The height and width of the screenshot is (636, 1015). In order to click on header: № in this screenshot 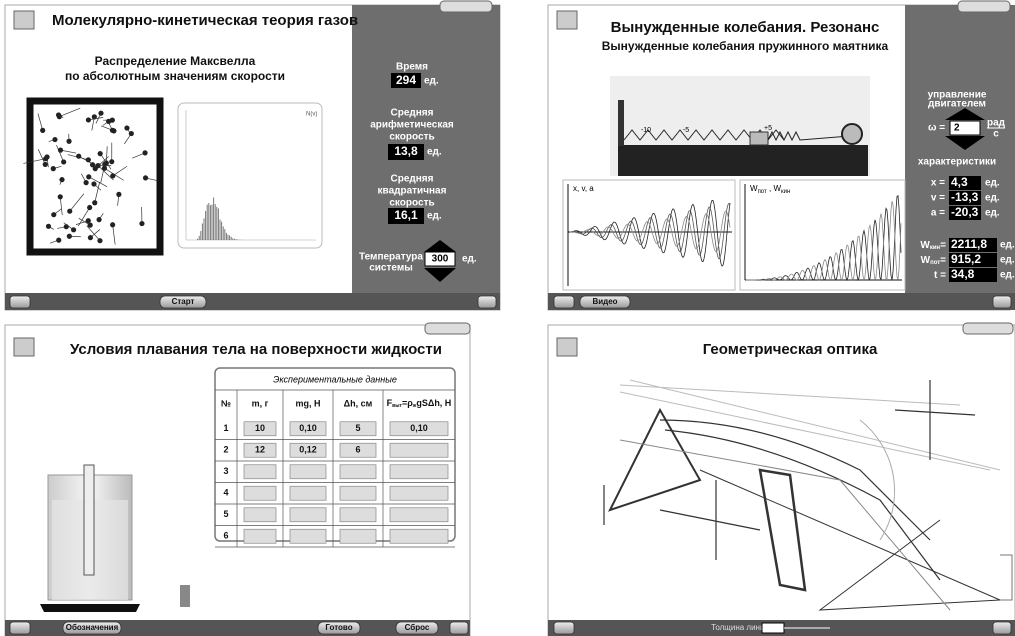, I will do `click(226, 403)`.